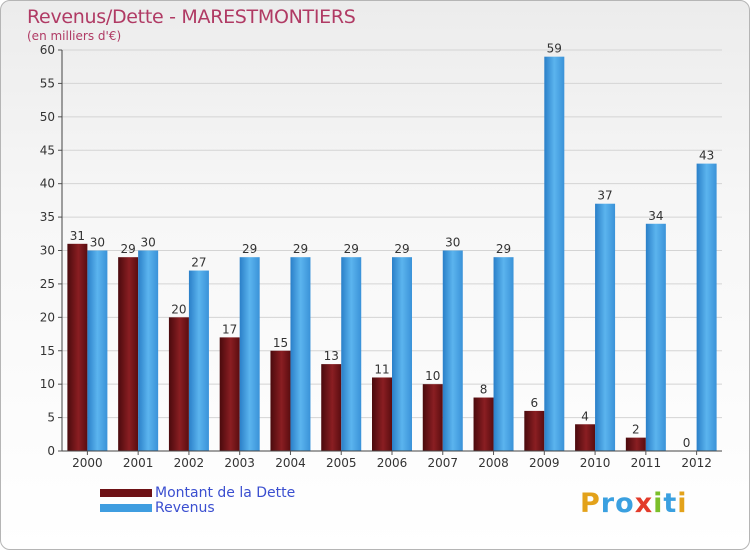 This screenshot has height=550, width=750. I want to click on data-label-revenus: 43, so click(706, 156).